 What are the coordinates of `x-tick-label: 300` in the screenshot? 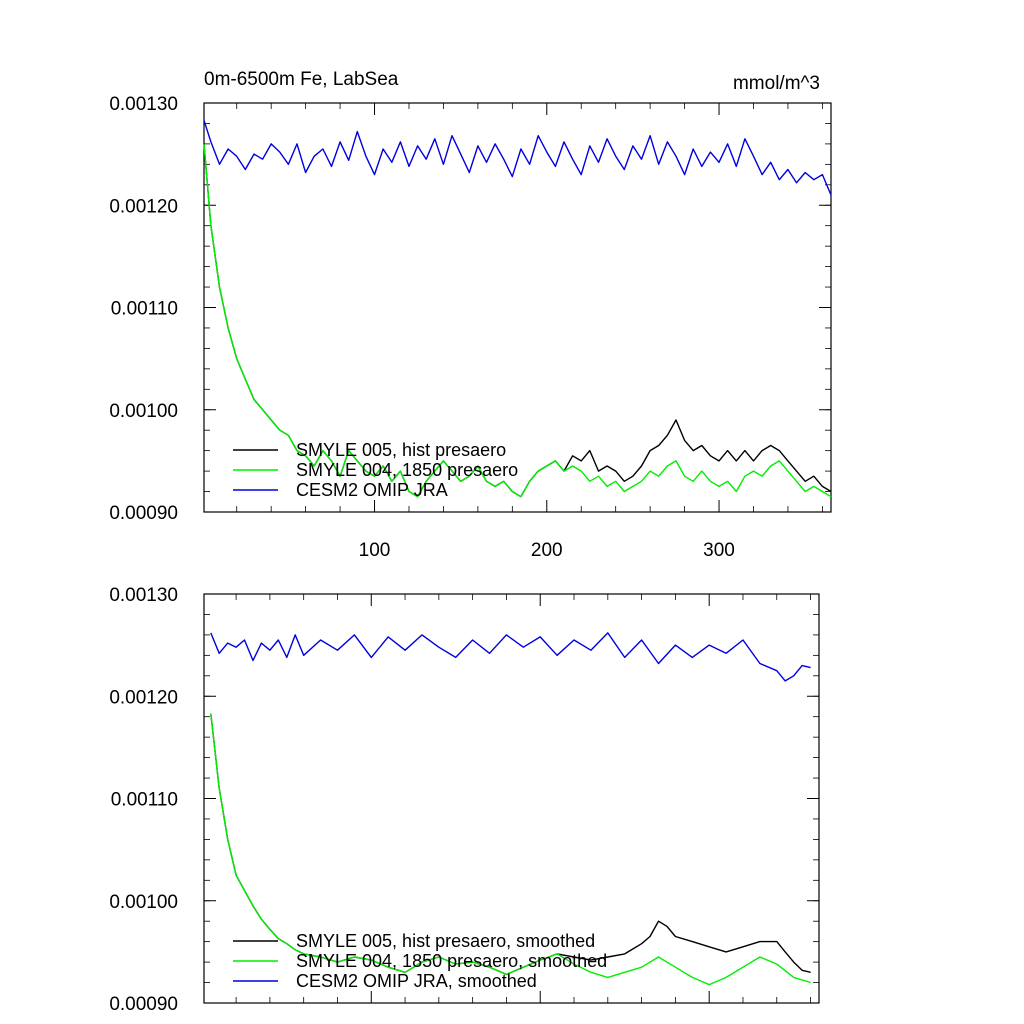 It's located at (719, 550).